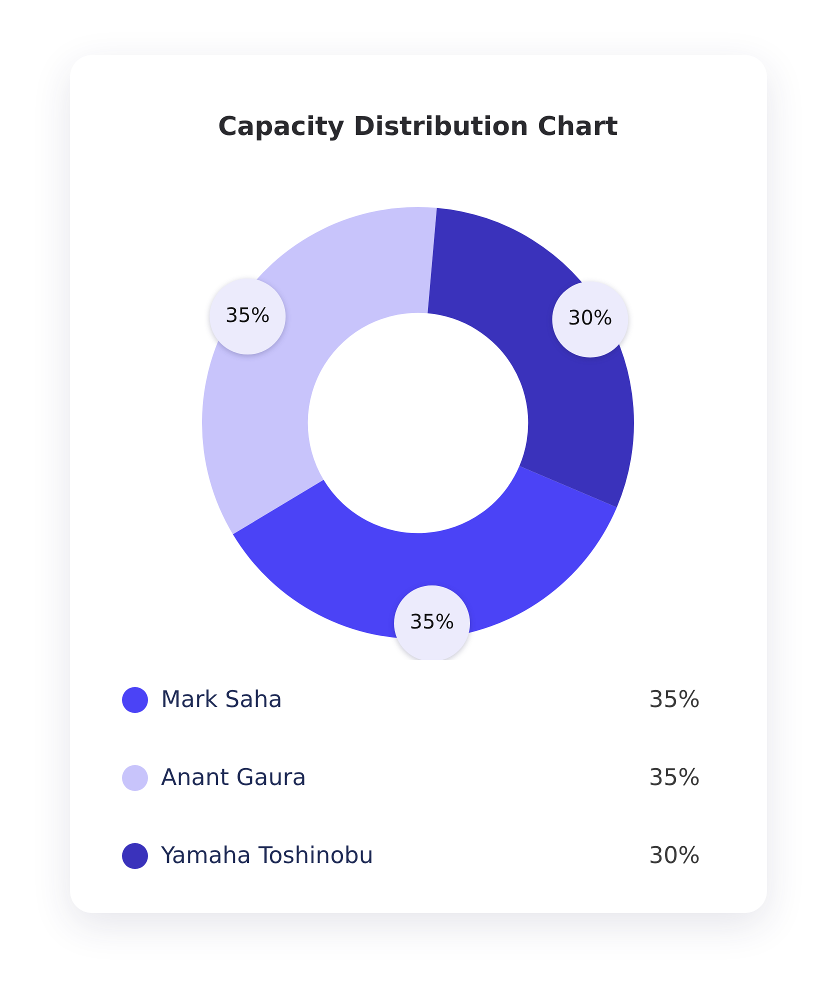 The width and height of the screenshot is (836, 997). I want to click on legend-label: Yamaha Toshinobu, so click(267, 855).